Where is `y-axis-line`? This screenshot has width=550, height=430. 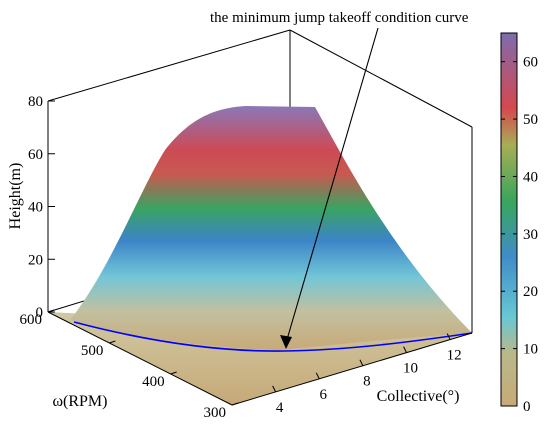
y-axis-line is located at coordinates (140, 358).